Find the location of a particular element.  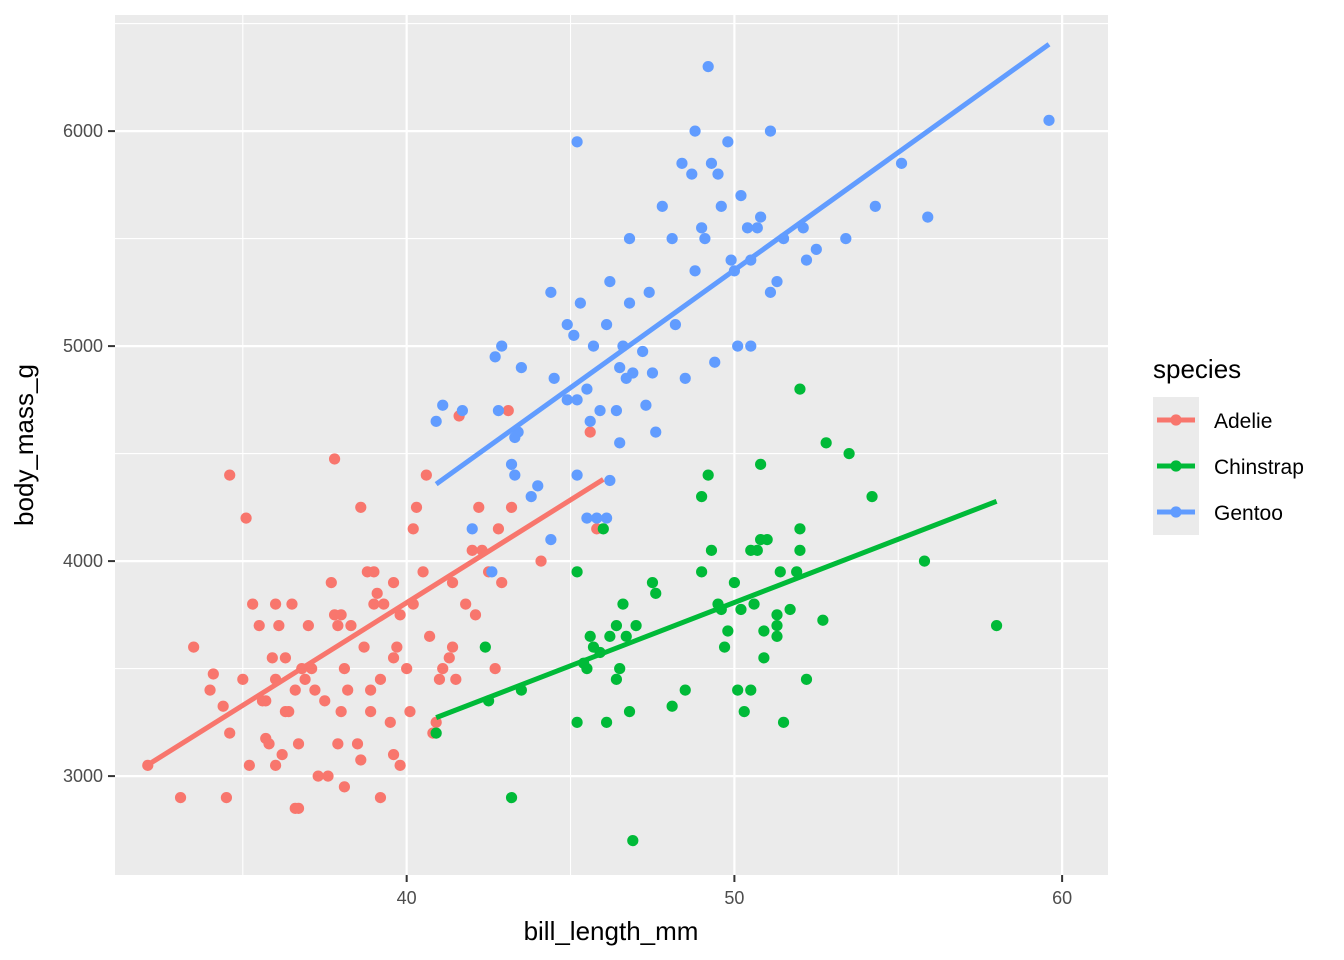

x-axis-title: bill_length_mm is located at coordinates (611, 931).